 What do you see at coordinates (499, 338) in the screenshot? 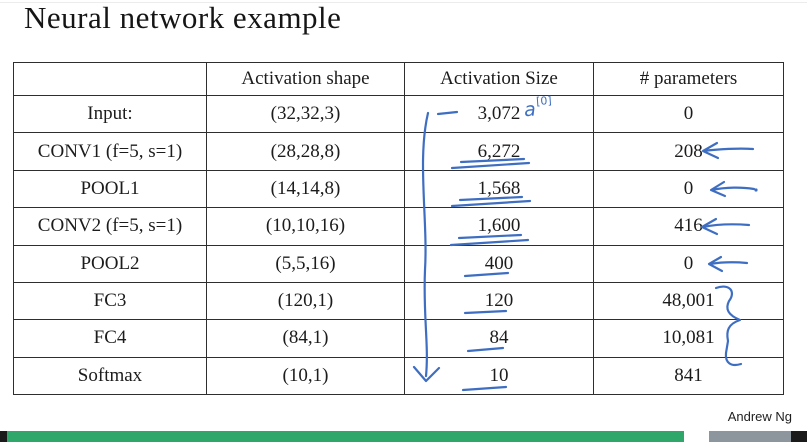
I see `activation-size: 84` at bounding box center [499, 338].